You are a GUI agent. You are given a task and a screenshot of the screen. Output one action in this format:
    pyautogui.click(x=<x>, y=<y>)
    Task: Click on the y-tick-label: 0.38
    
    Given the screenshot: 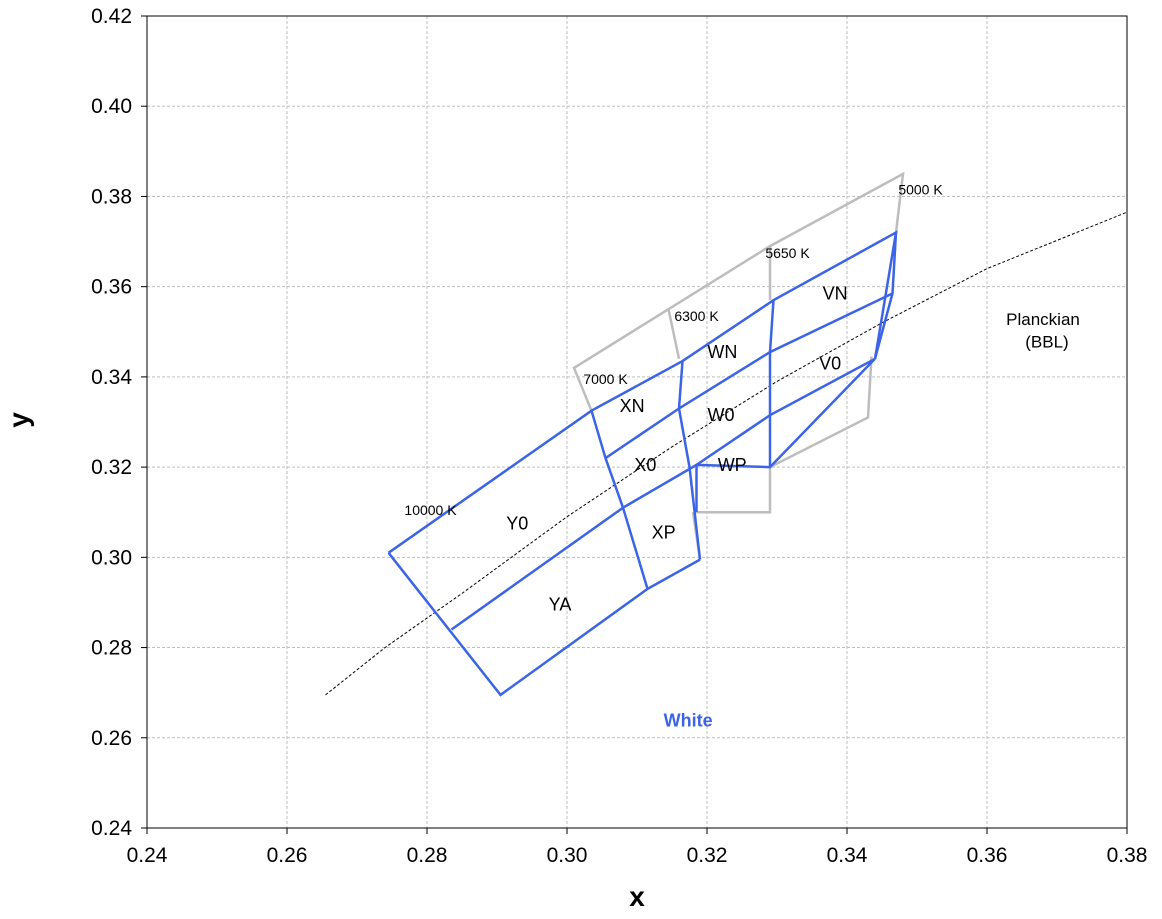 What is the action you would take?
    pyautogui.click(x=111, y=196)
    